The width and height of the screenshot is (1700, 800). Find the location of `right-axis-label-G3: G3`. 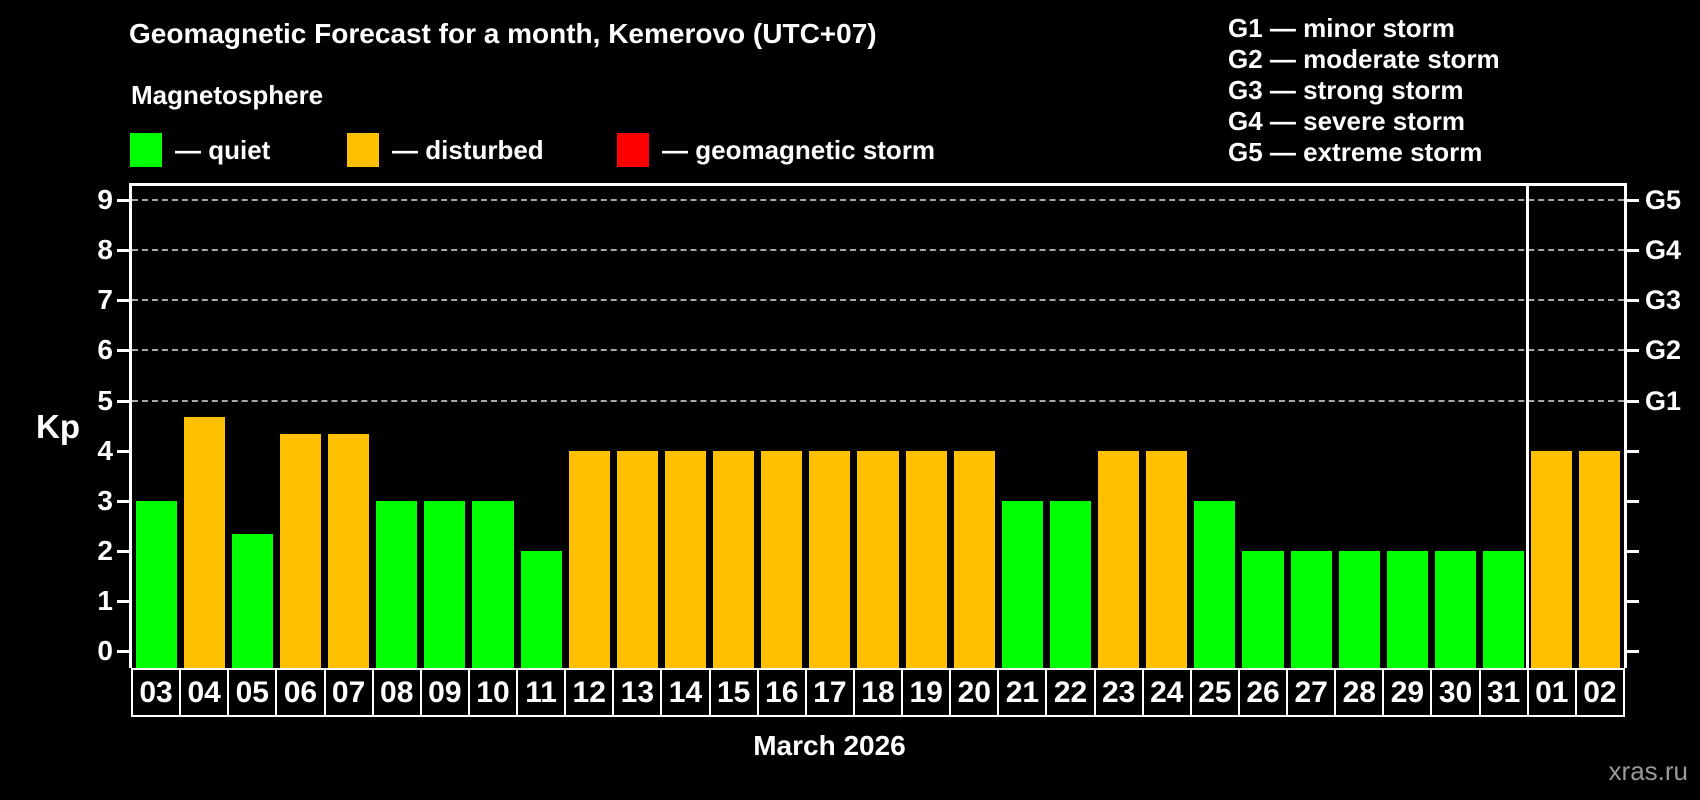

right-axis-label-G3: G3 is located at coordinates (1663, 300).